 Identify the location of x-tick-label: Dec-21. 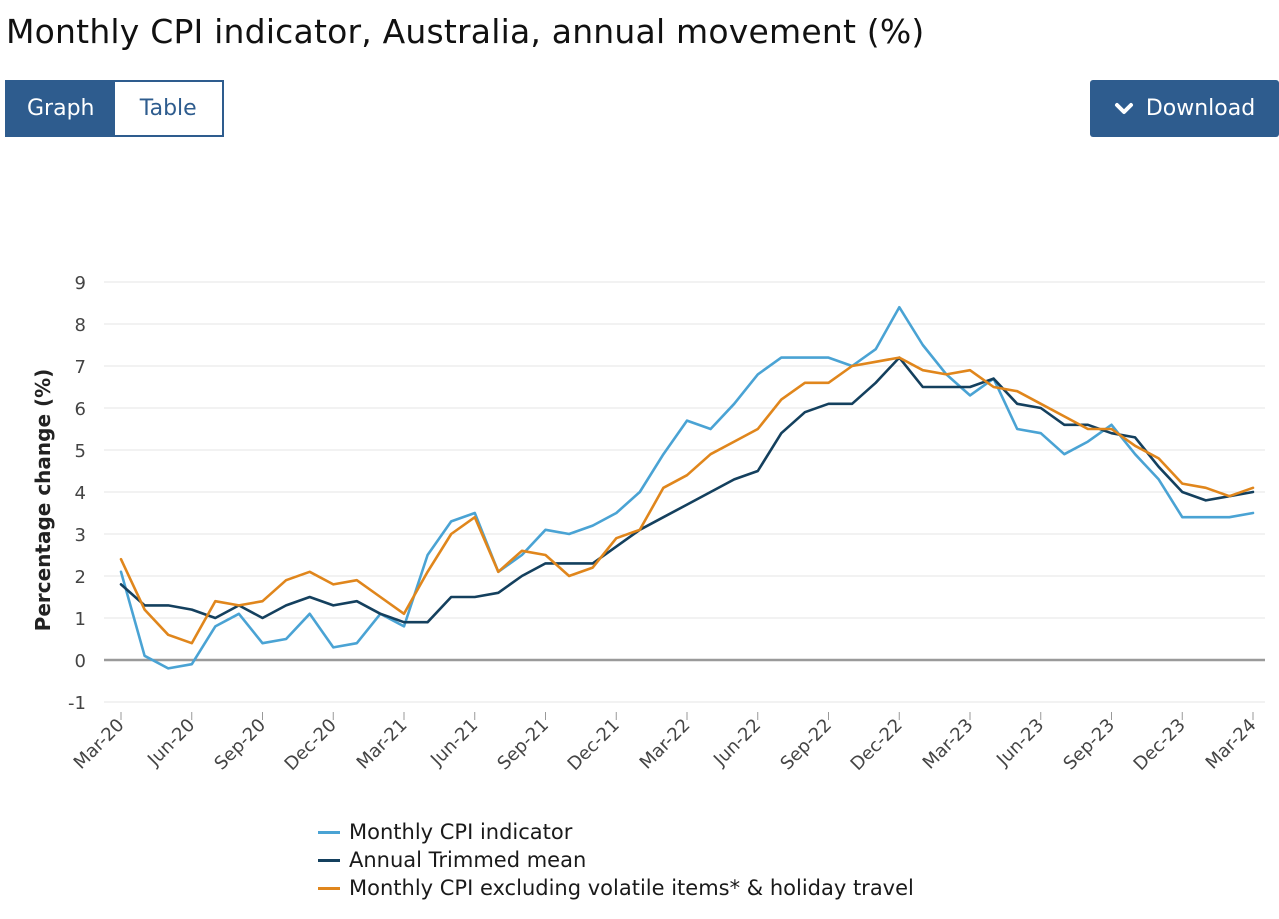
(594, 745).